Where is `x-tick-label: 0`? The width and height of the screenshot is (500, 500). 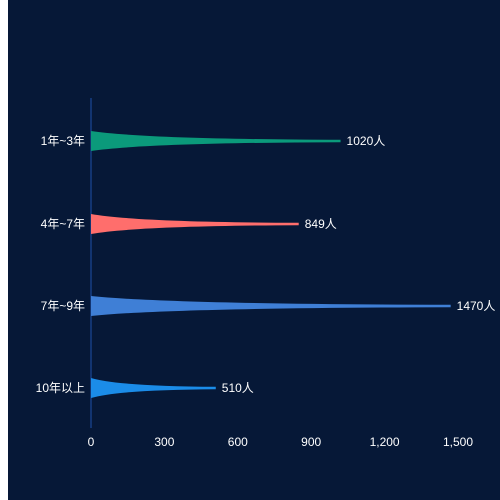
x-tick-label: 0 is located at coordinates (91, 442).